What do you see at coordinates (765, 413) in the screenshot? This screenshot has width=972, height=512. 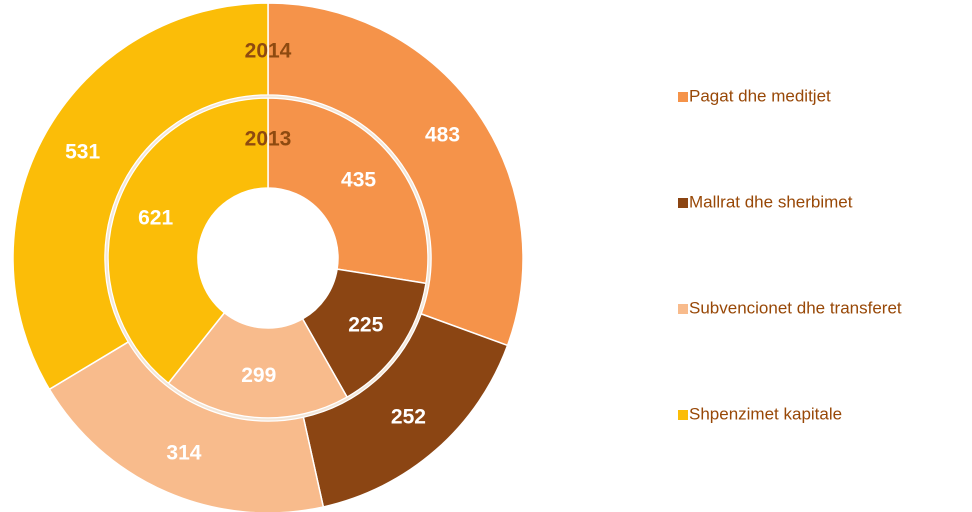 I see `legend-label: Shpenzimet kapitale` at bounding box center [765, 413].